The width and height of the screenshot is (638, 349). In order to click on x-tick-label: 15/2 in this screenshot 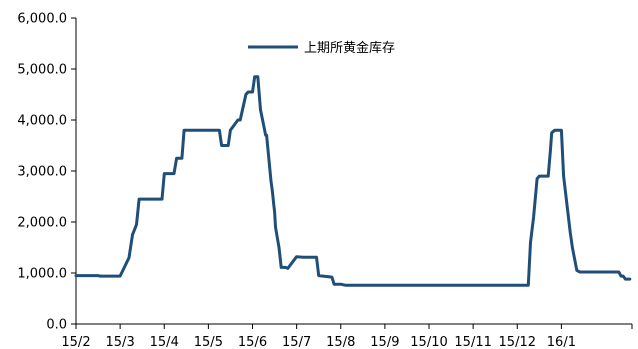, I will do `click(75, 342)`.